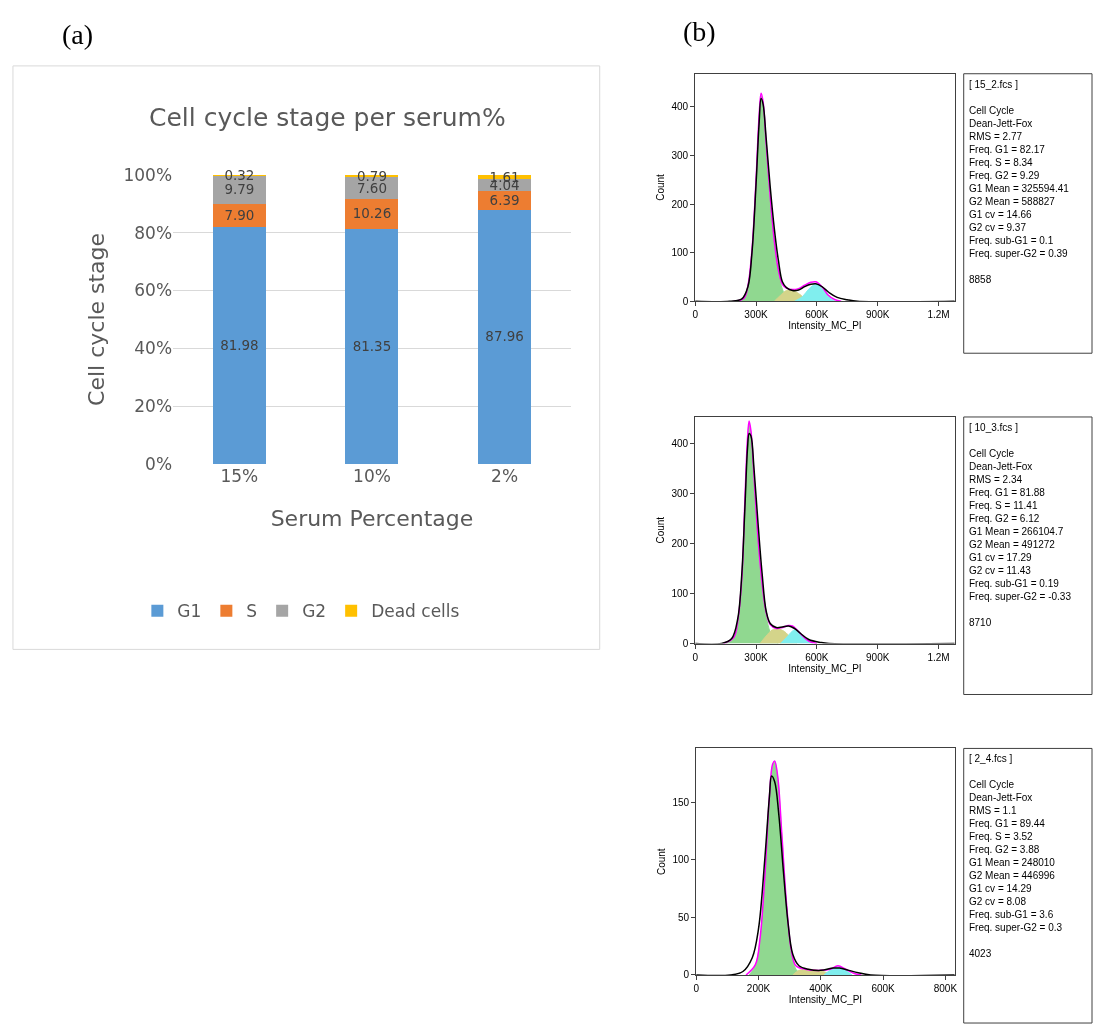 The width and height of the screenshot is (1096, 1034). Describe the element at coordinates (159, 463) in the screenshot. I see `y-tick-label: 0%` at that location.